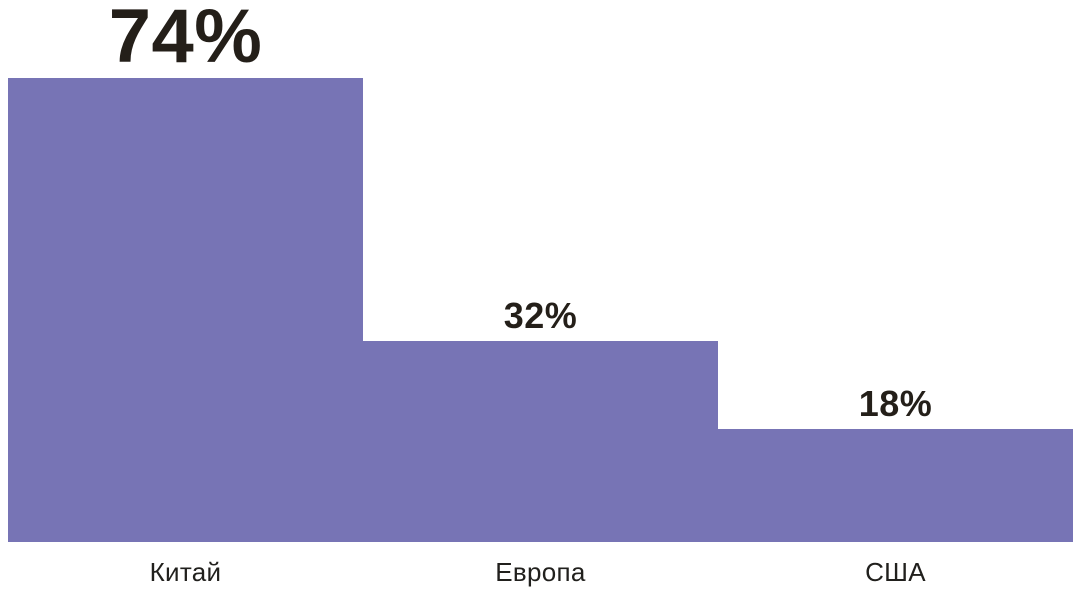 This screenshot has width=1079, height=597. What do you see at coordinates (185, 39) in the screenshot?
I see `value-label-china: 74%` at bounding box center [185, 39].